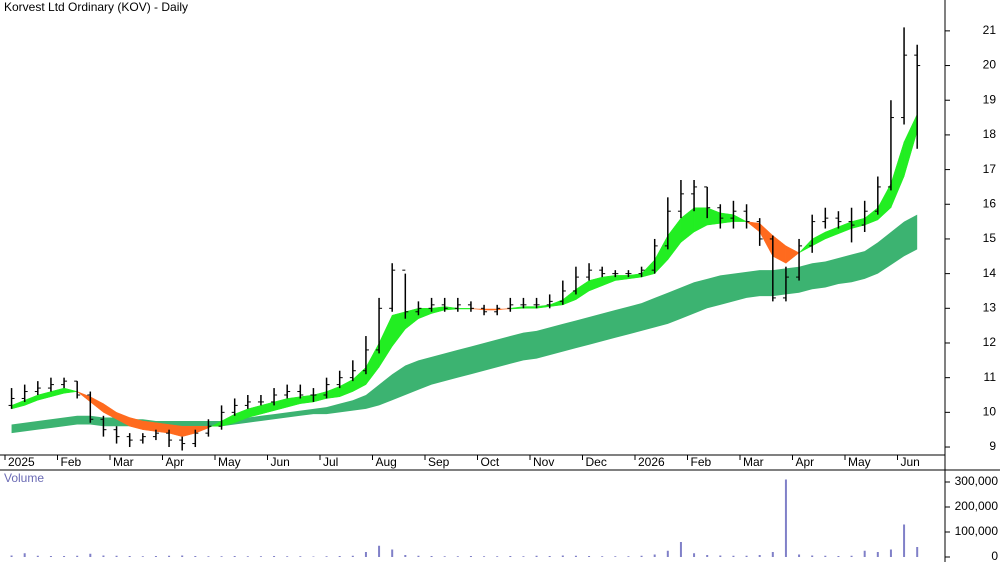  Describe the element at coordinates (990, 30) in the screenshot. I see `y-tick-label: 21` at that location.